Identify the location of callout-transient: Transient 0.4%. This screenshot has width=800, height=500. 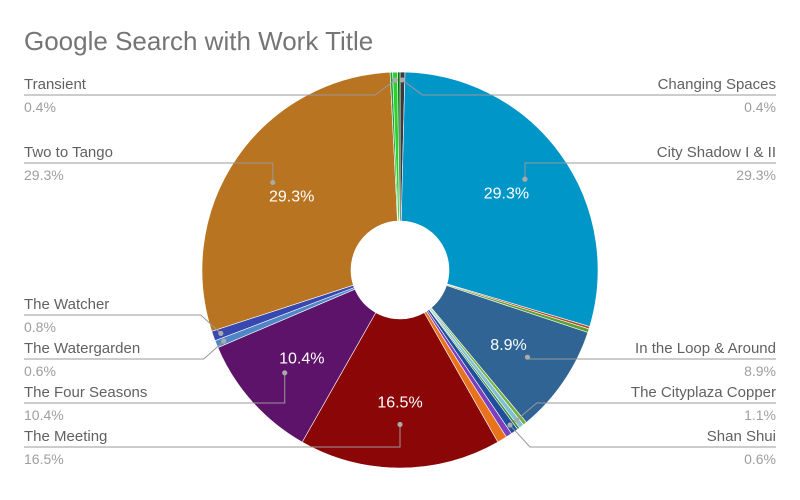
(211, 95).